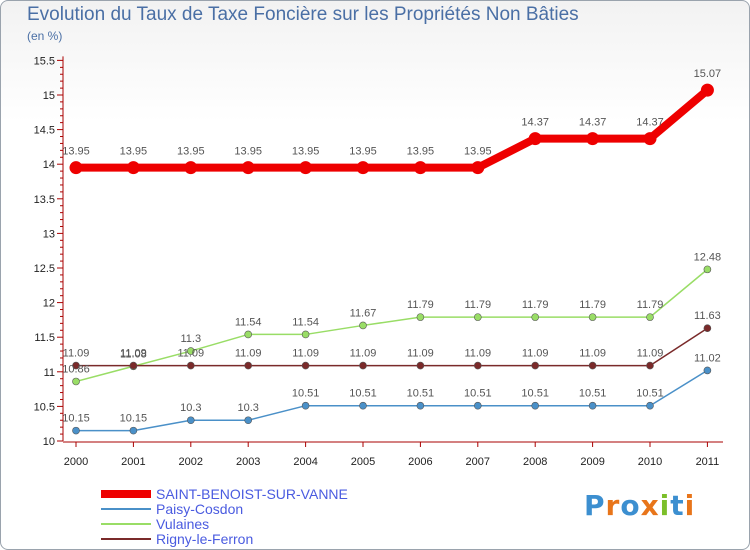  I want to click on legend-label: SAINT-BENOIST-SUR-VANNE, so click(252, 494).